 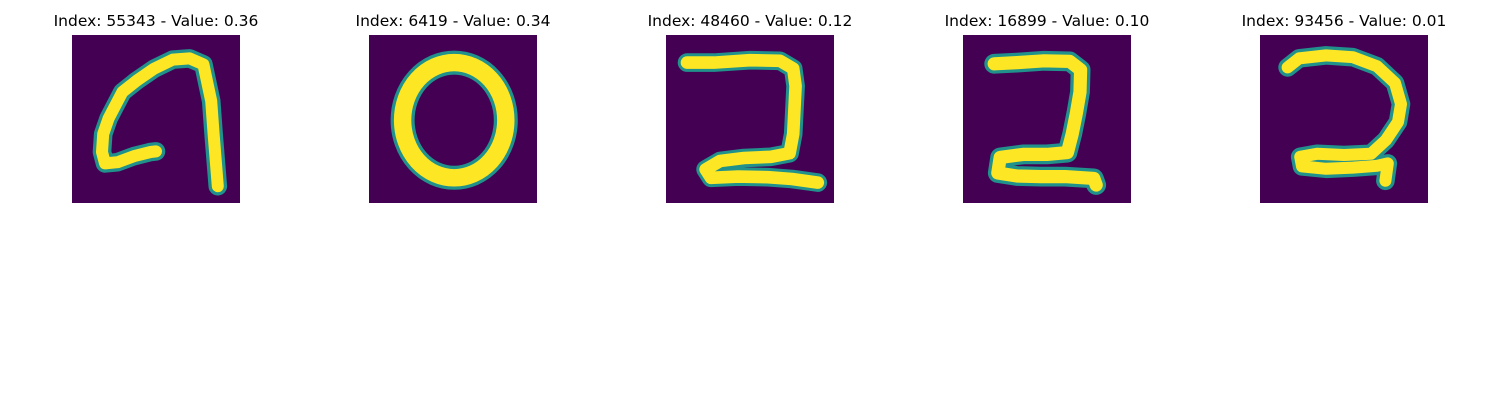 I want to click on panel-title: Index: 48460 - Value: 0.12, so click(x=750, y=21).